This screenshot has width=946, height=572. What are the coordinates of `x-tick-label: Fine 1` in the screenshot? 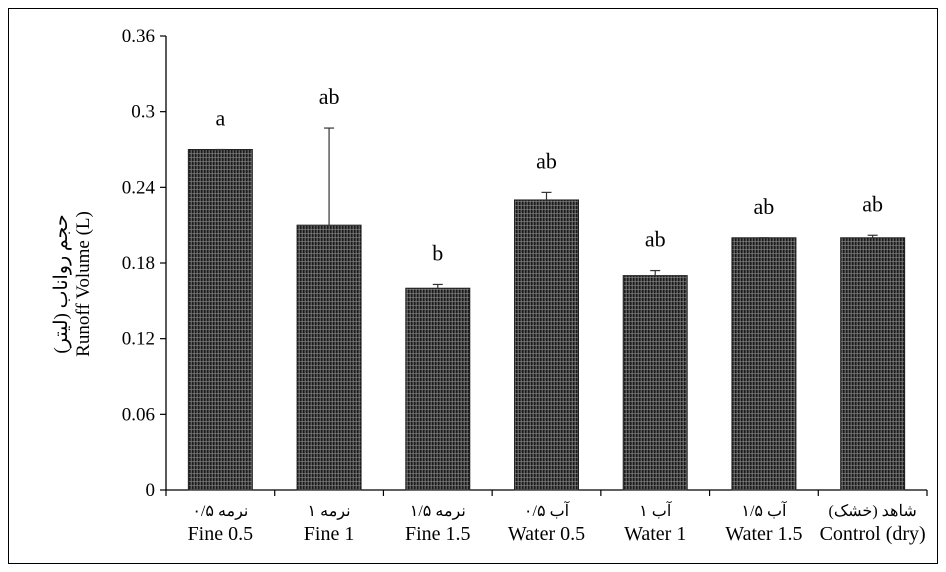 It's located at (329, 534).